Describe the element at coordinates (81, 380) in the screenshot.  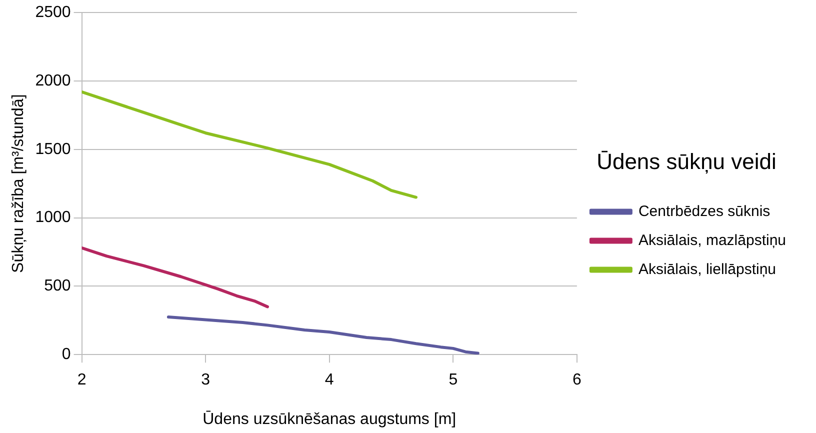
I see `x-tick-label: 2` at that location.